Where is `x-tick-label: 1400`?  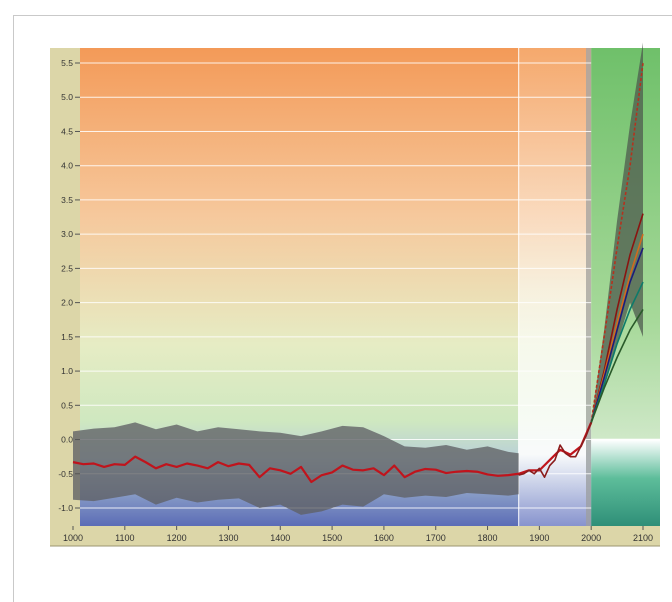 x-tick-label: 1400 is located at coordinates (280, 538).